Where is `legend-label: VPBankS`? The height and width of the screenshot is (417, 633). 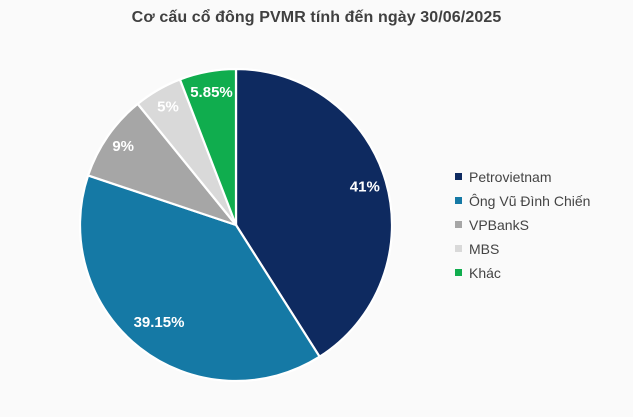 legend-label: VPBankS is located at coordinates (499, 224).